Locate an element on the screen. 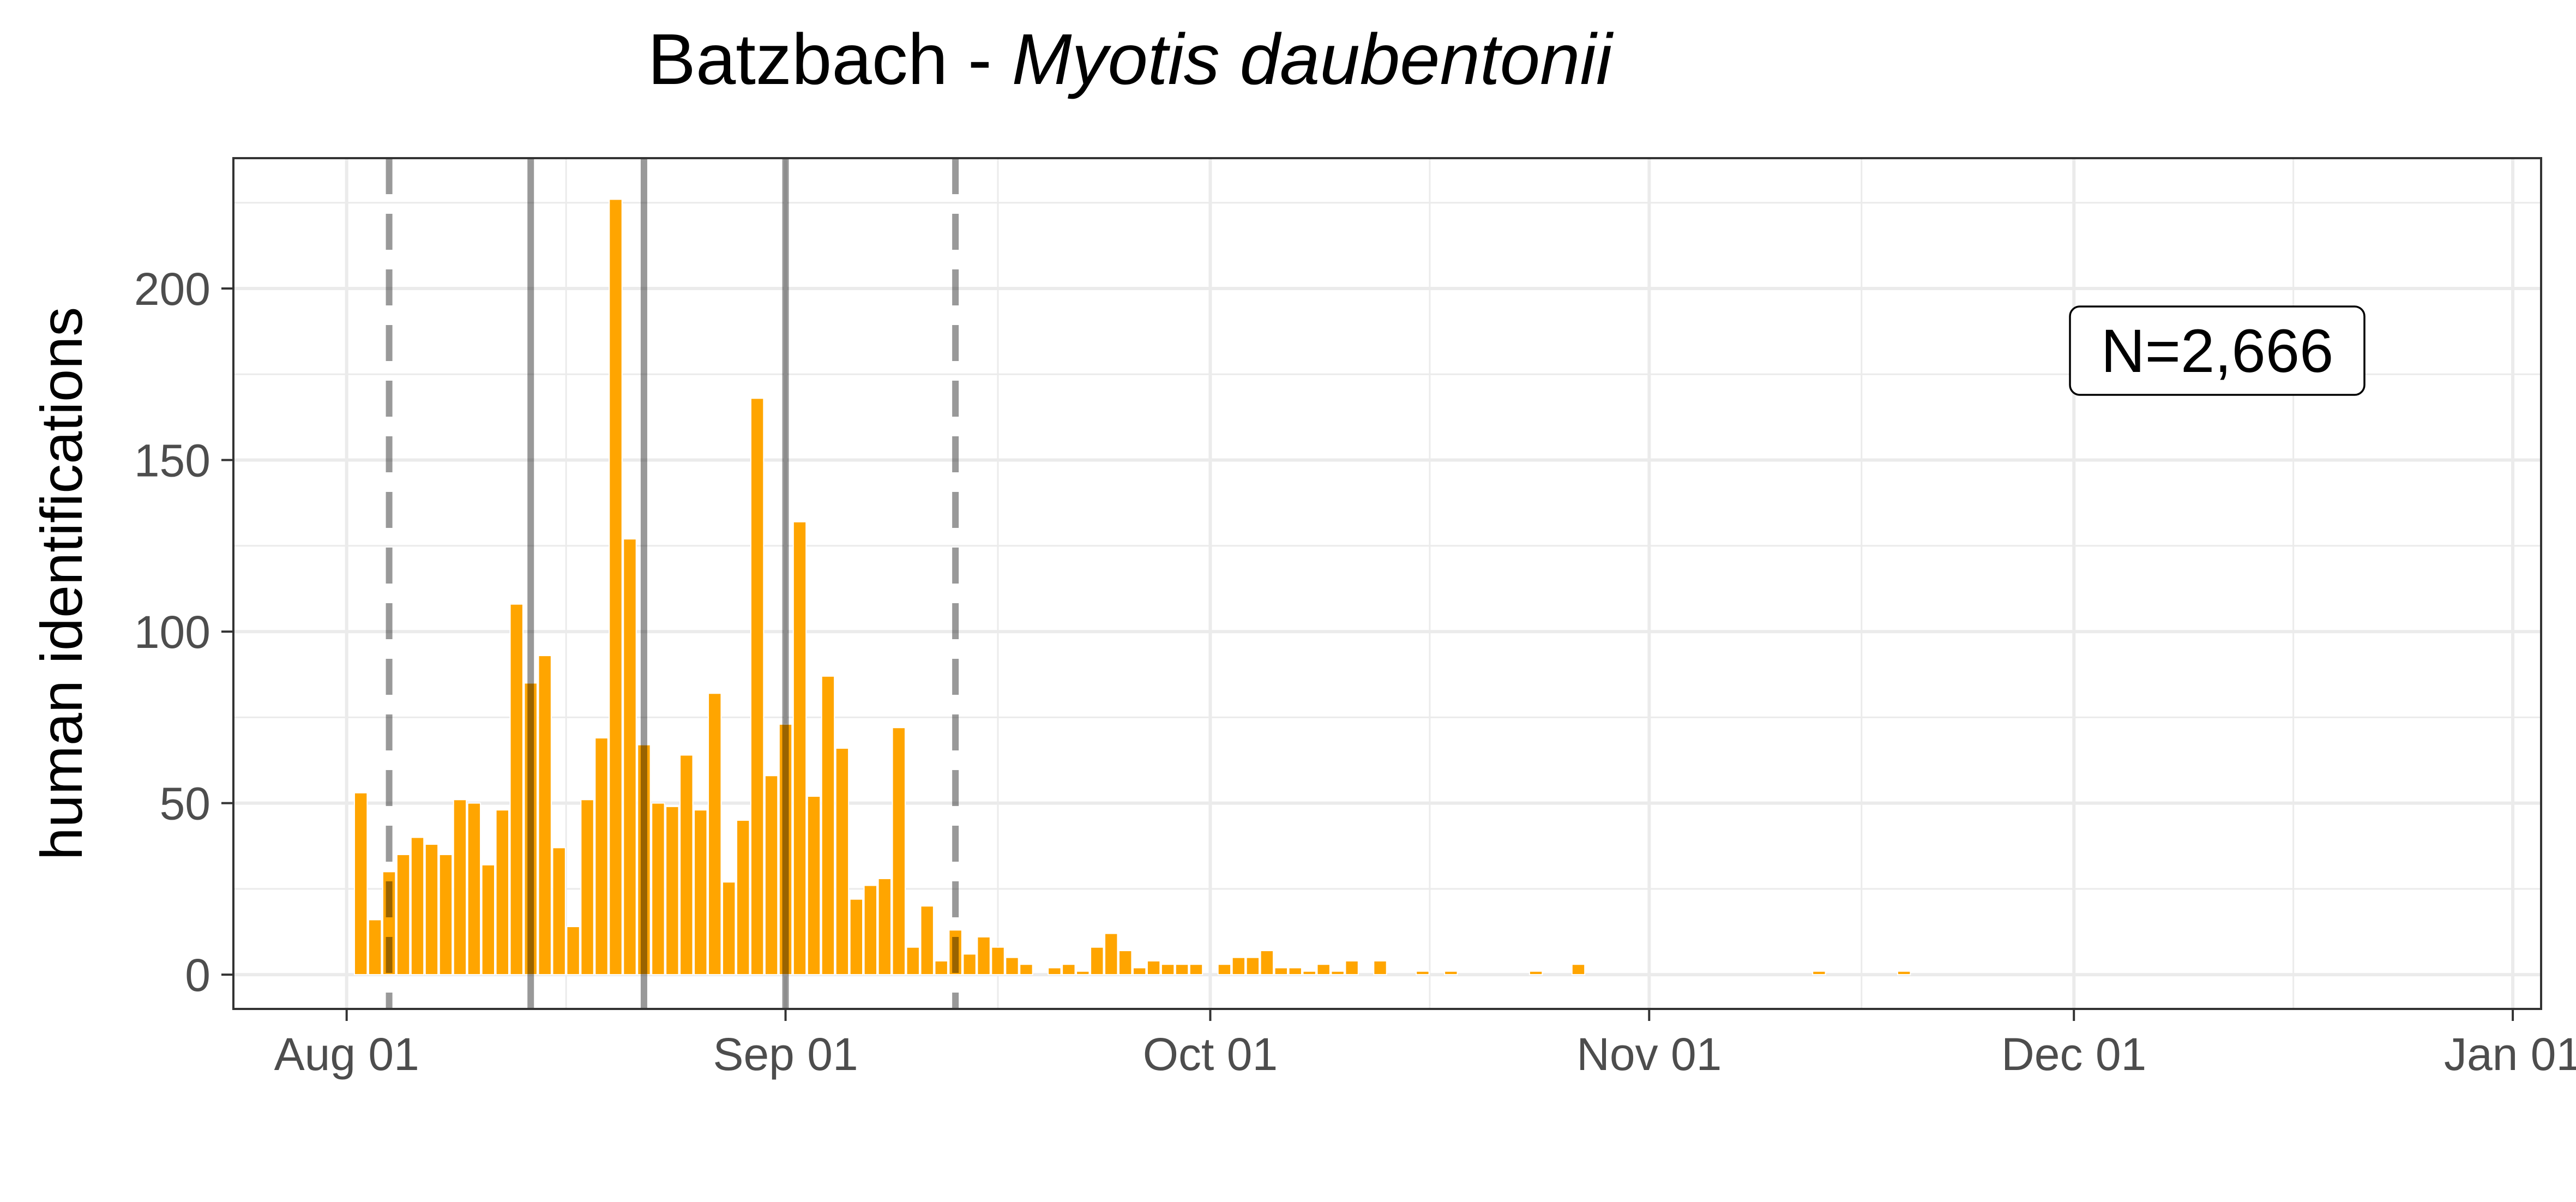 Image resolution: width=2576 pixels, height=1202 pixels. y-tick-label: 50 is located at coordinates (185, 804).